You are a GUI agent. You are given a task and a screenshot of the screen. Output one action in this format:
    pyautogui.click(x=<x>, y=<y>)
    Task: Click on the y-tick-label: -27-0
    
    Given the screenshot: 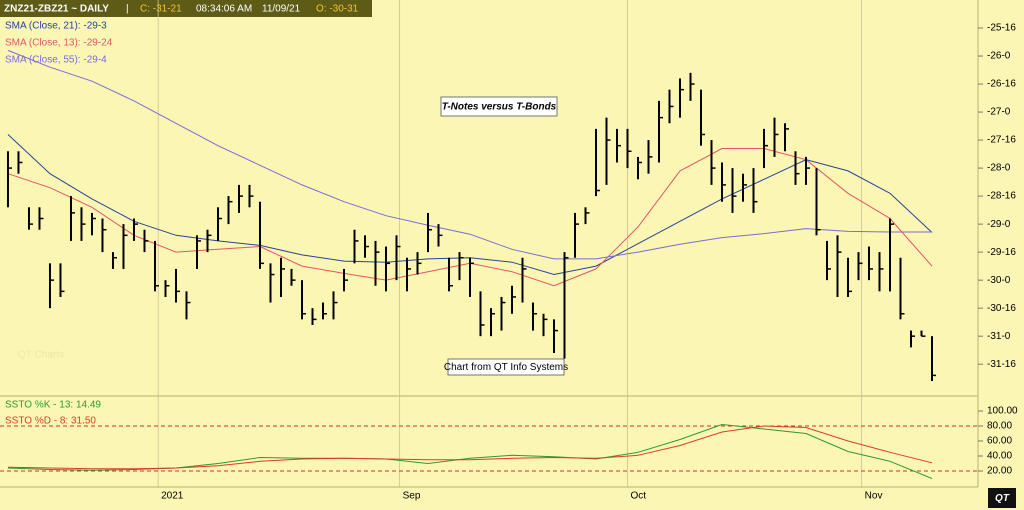 What is the action you would take?
    pyautogui.click(x=999, y=112)
    